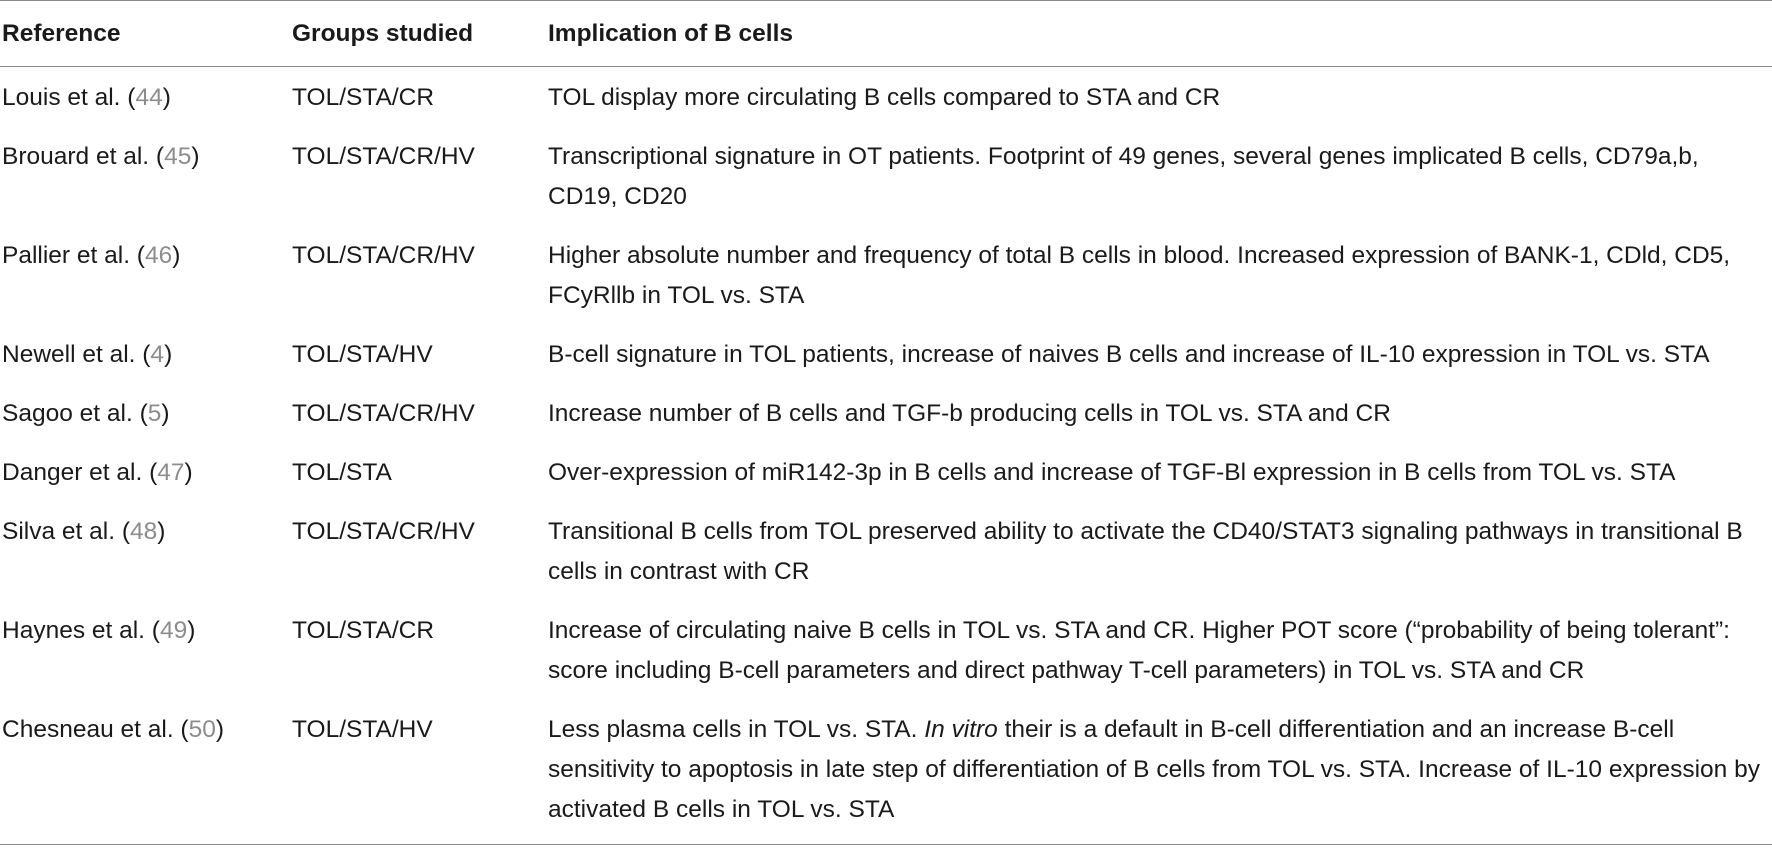 The image size is (1772, 856). I want to click on groups-cell: TOL/STA, so click(342, 472).